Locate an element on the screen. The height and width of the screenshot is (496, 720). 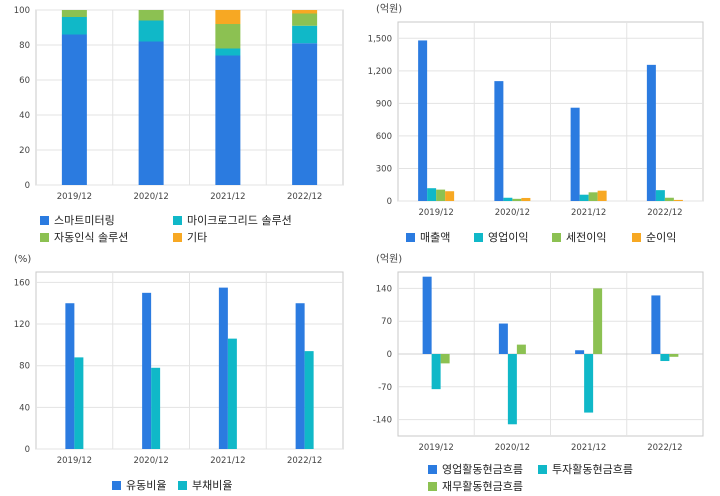
y-tick-label: 60 is located at coordinates (24, 81).